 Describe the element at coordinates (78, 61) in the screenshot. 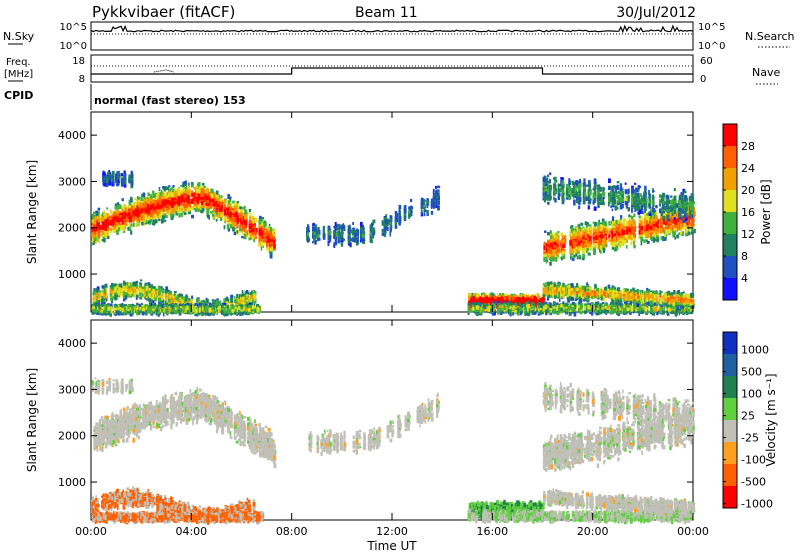

I see `freq-tick-high: 18` at that location.